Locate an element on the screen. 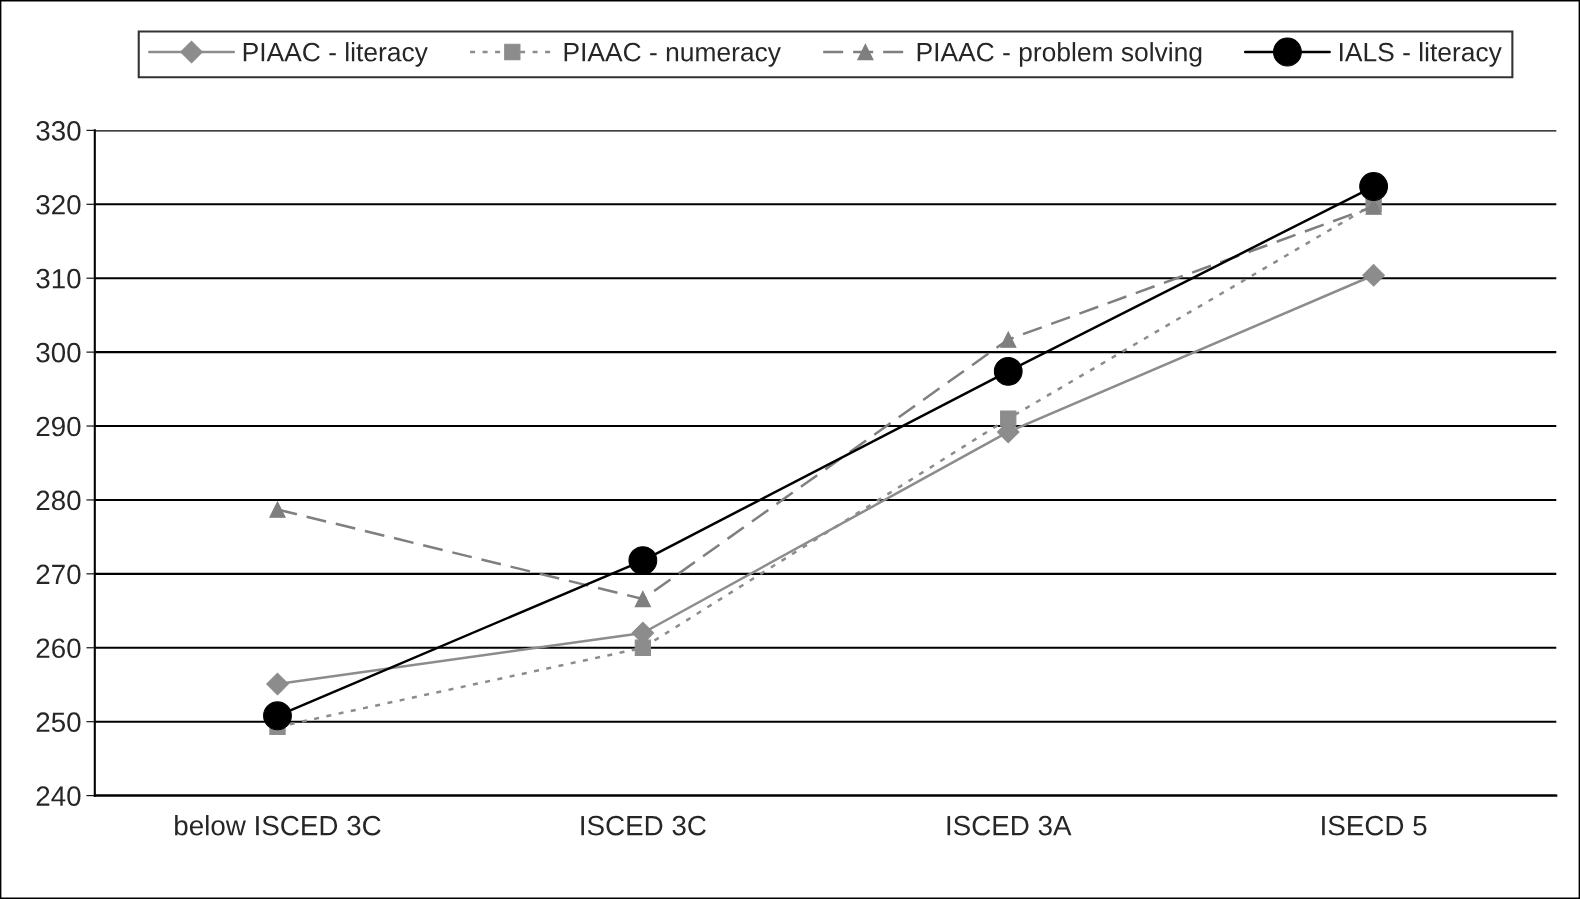 The image size is (1580, 899). legend-label: PIAAC - numeracy is located at coordinates (672, 54).